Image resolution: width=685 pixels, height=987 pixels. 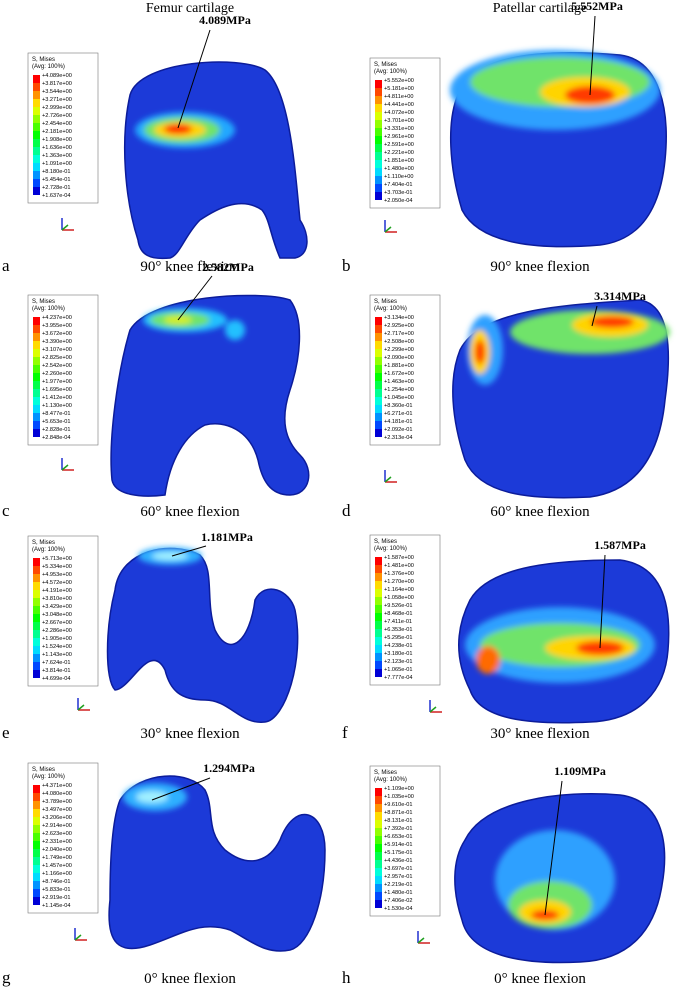 I want to click on peak-label: 1.587MPa, so click(x=620, y=545).